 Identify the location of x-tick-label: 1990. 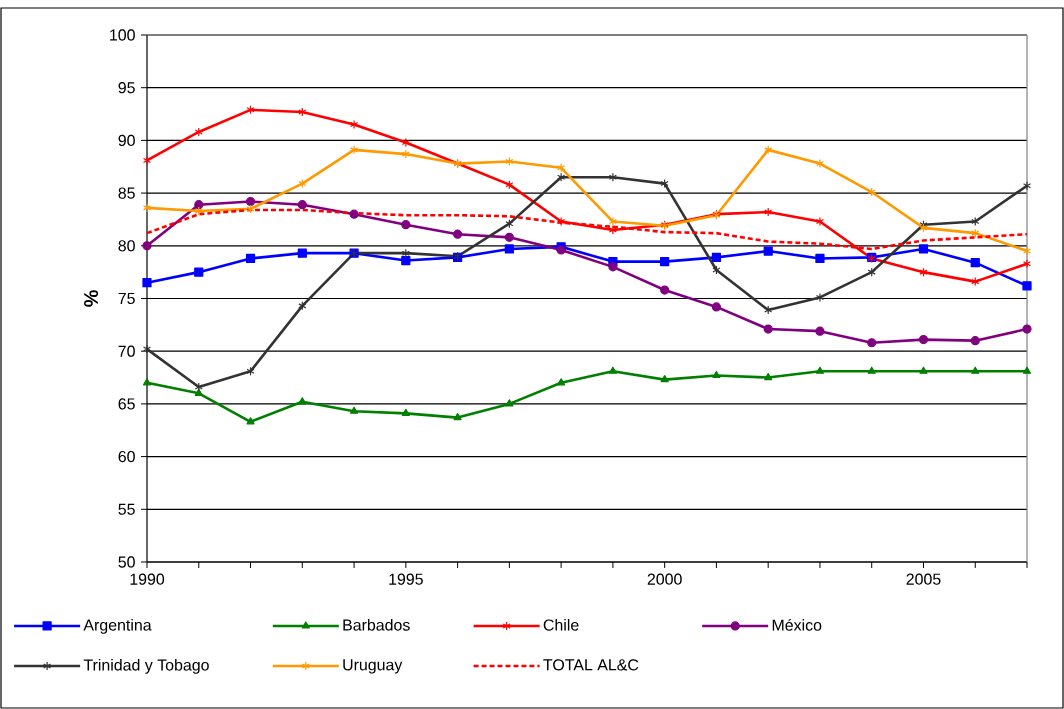
(147, 579).